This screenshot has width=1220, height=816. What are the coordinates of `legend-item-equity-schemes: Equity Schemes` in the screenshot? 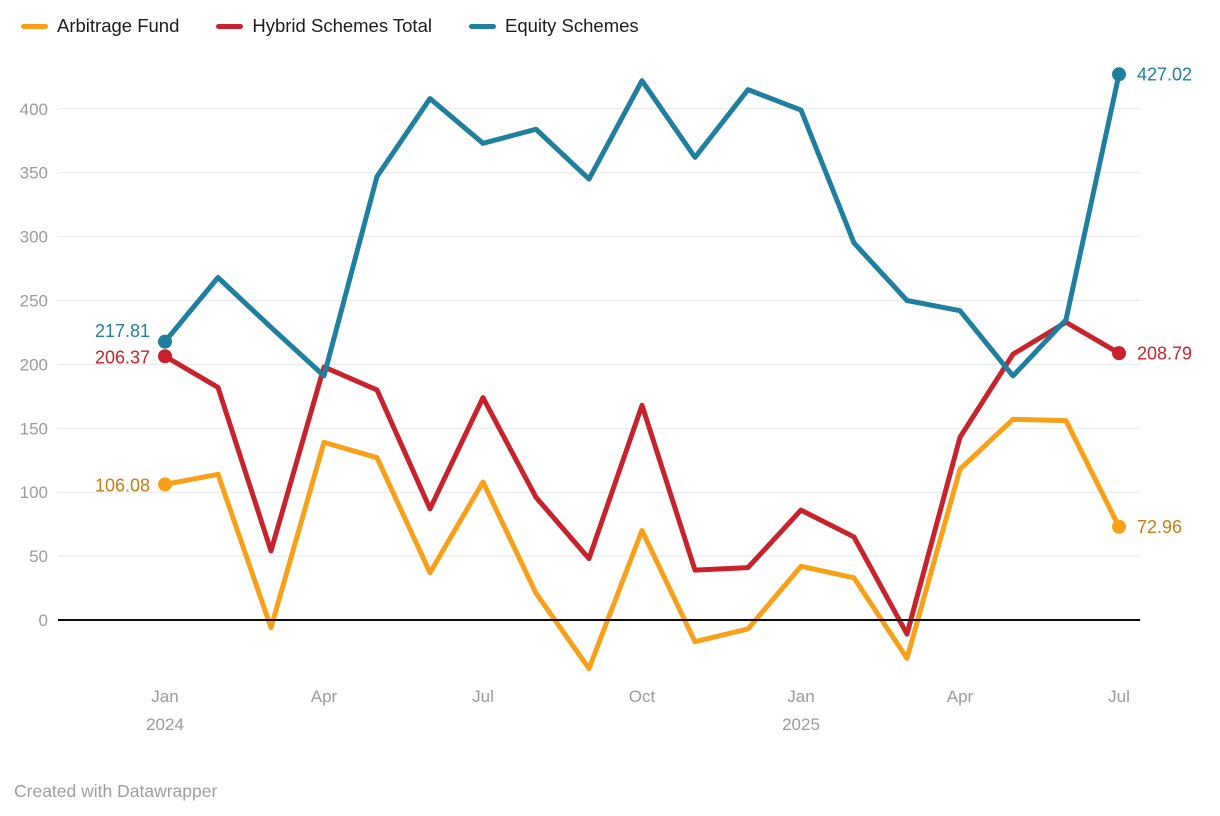 It's located at (553, 25).